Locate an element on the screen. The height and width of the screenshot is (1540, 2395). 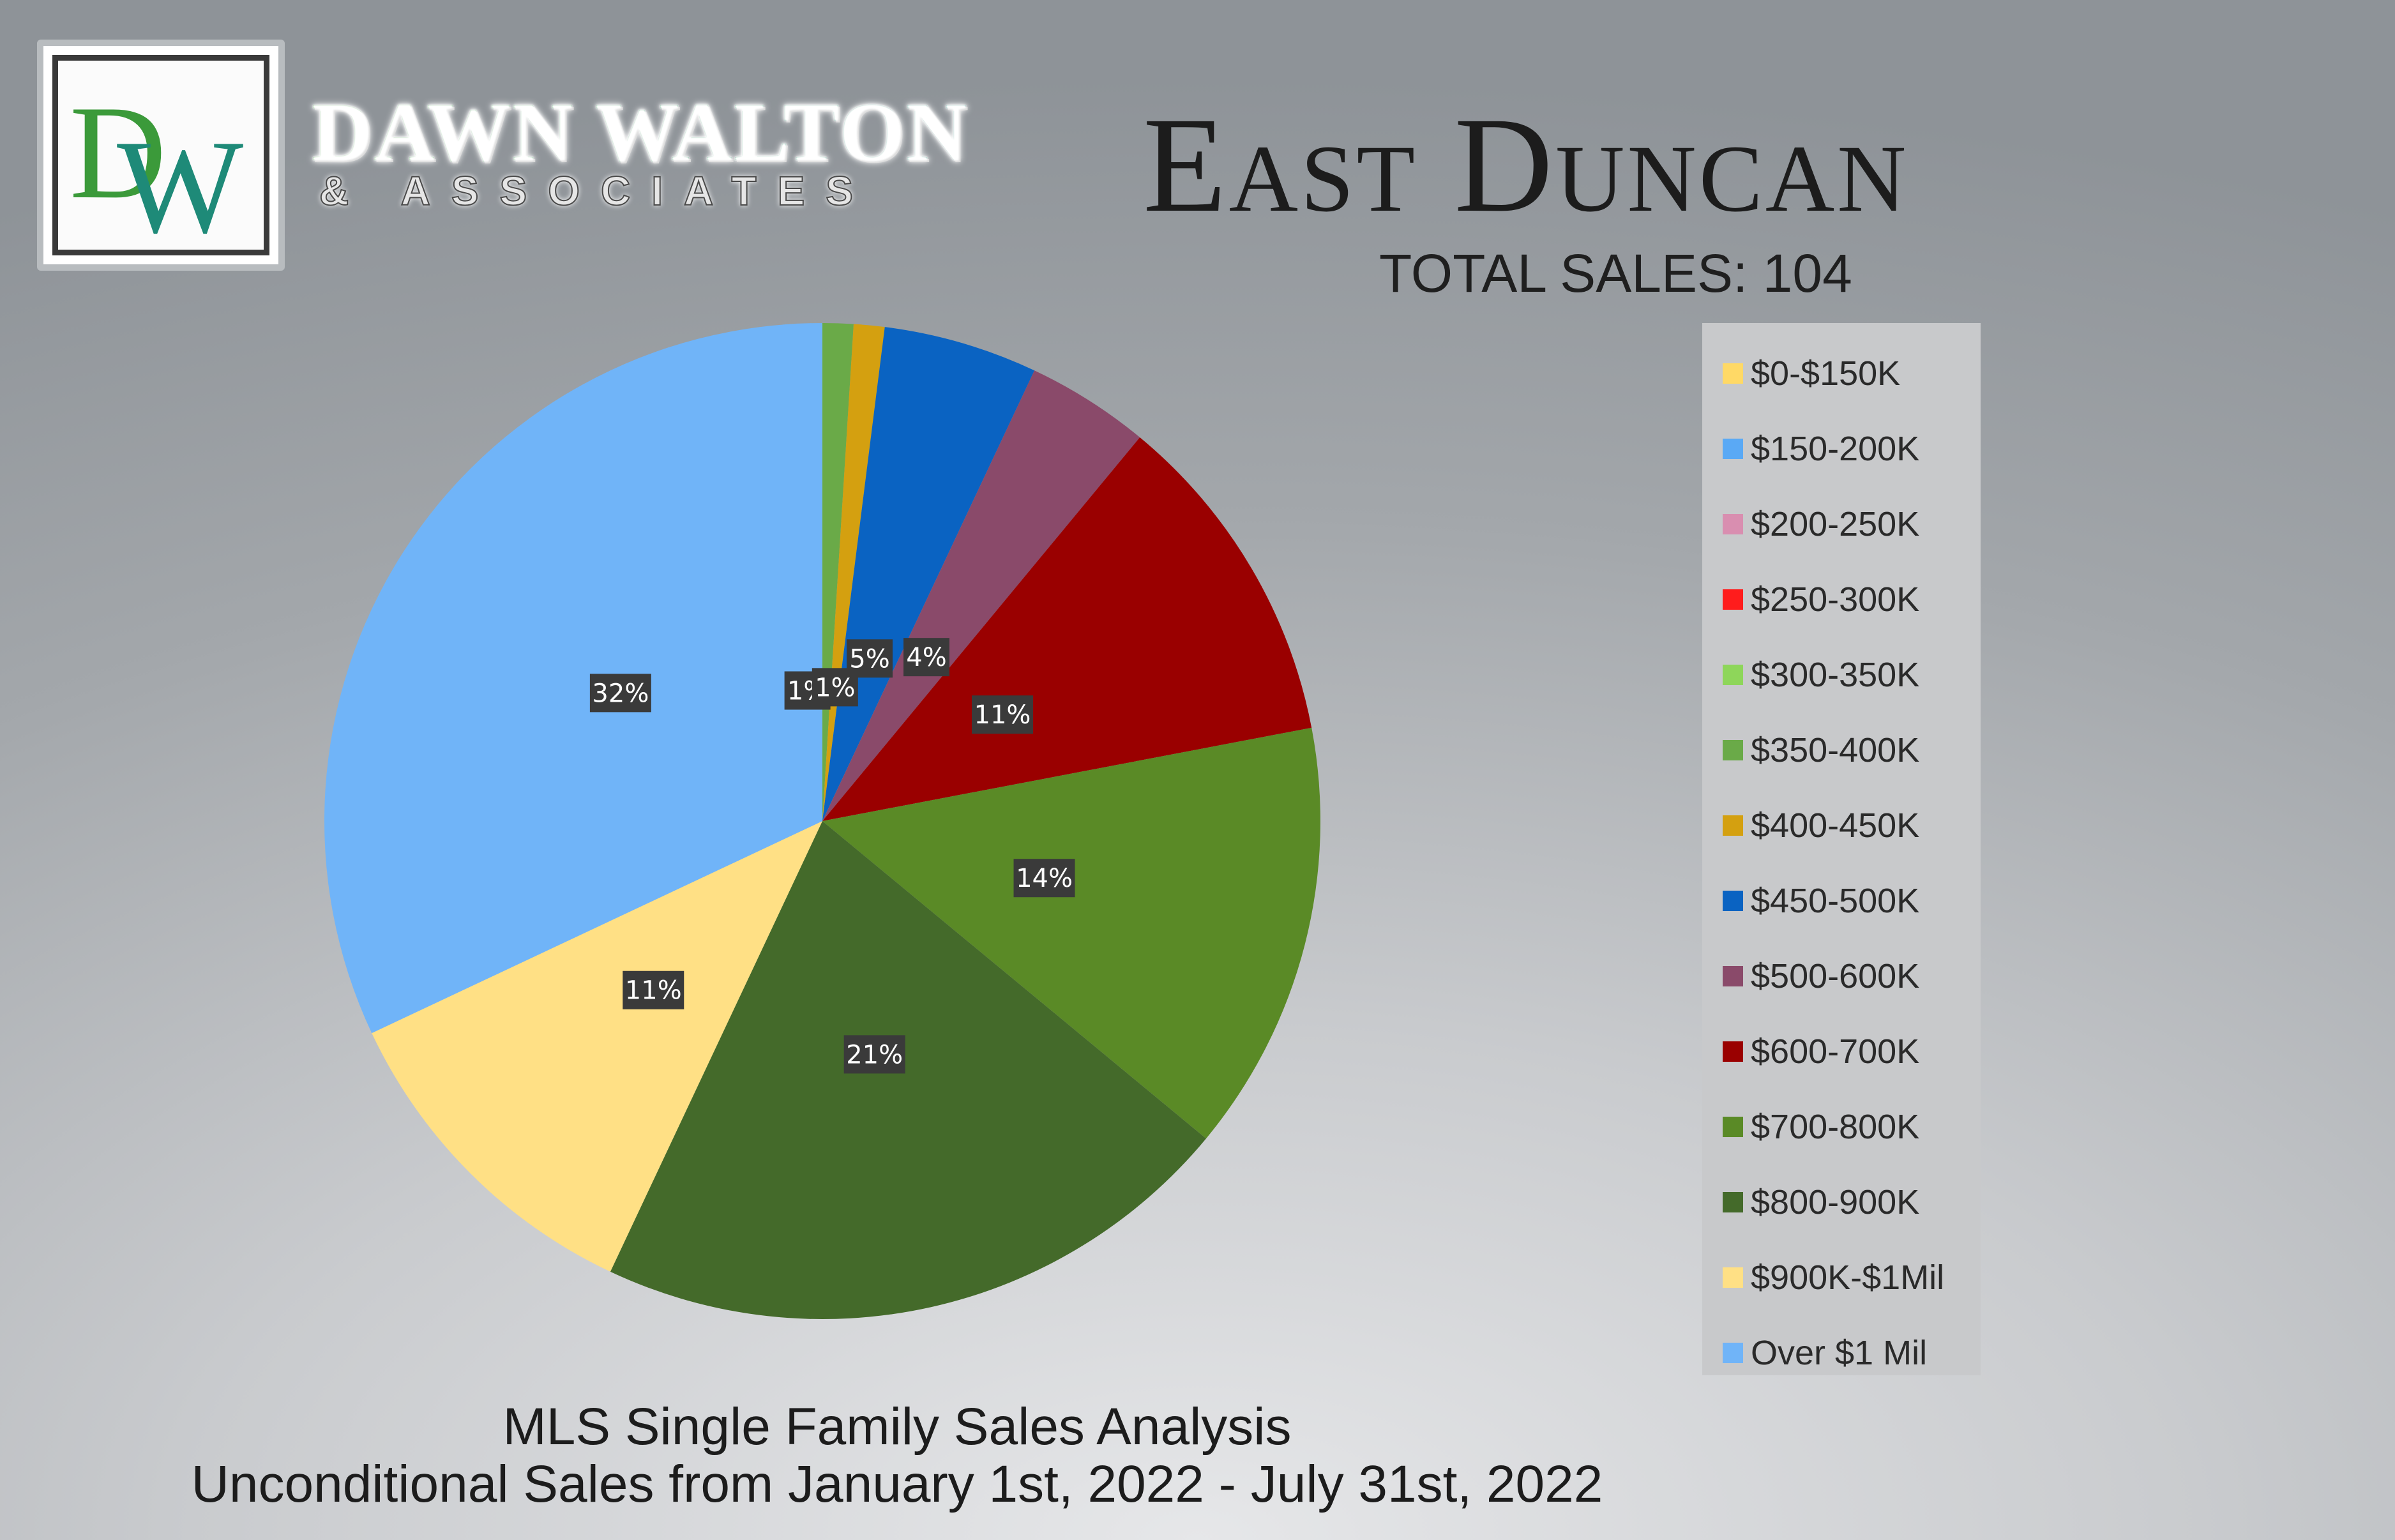
legend-label: Over $1 Mil is located at coordinates (1839, 1353).